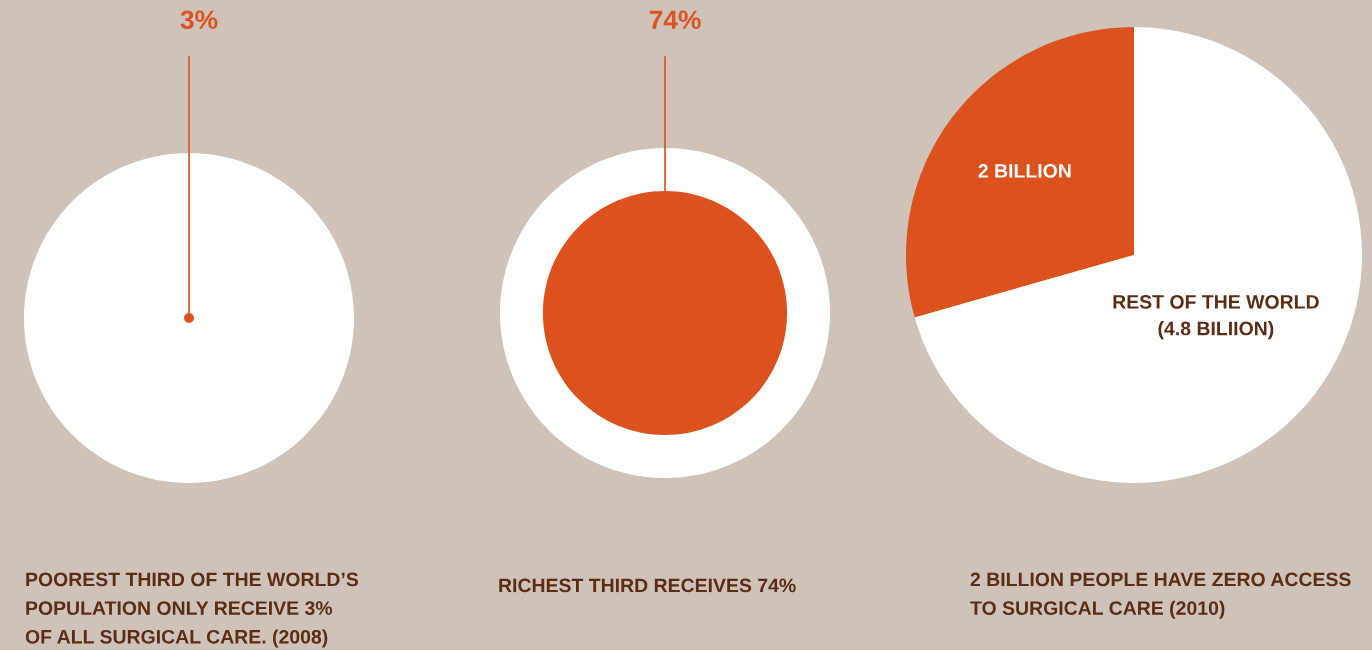 The height and width of the screenshot is (650, 1372). I want to click on text: 2 BILLION PEOPLE HAVE ZERO ACCESS TO SURGICAL CARE (2010), so click(1160, 595).